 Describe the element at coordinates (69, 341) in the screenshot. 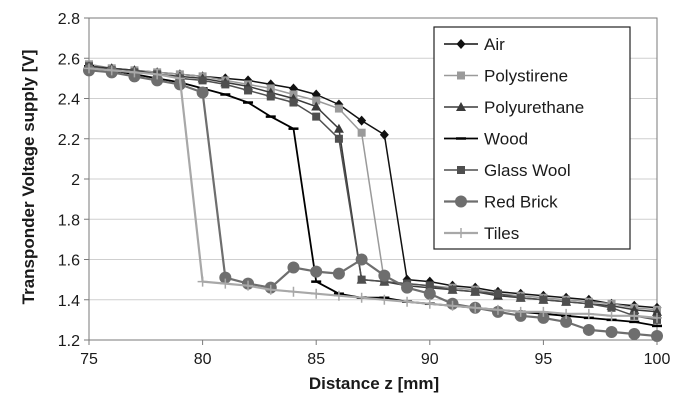

I see `y-tick-label: 1.2` at that location.